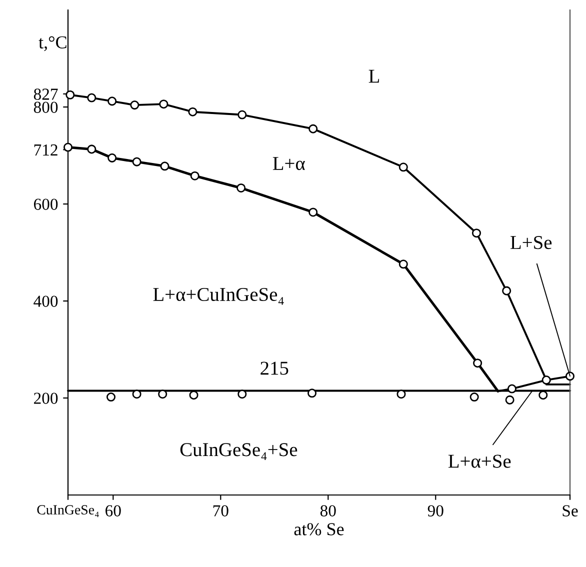  What do you see at coordinates (239, 451) in the screenshot?
I see `annotation: CuInGeSe₄+Se` at bounding box center [239, 451].